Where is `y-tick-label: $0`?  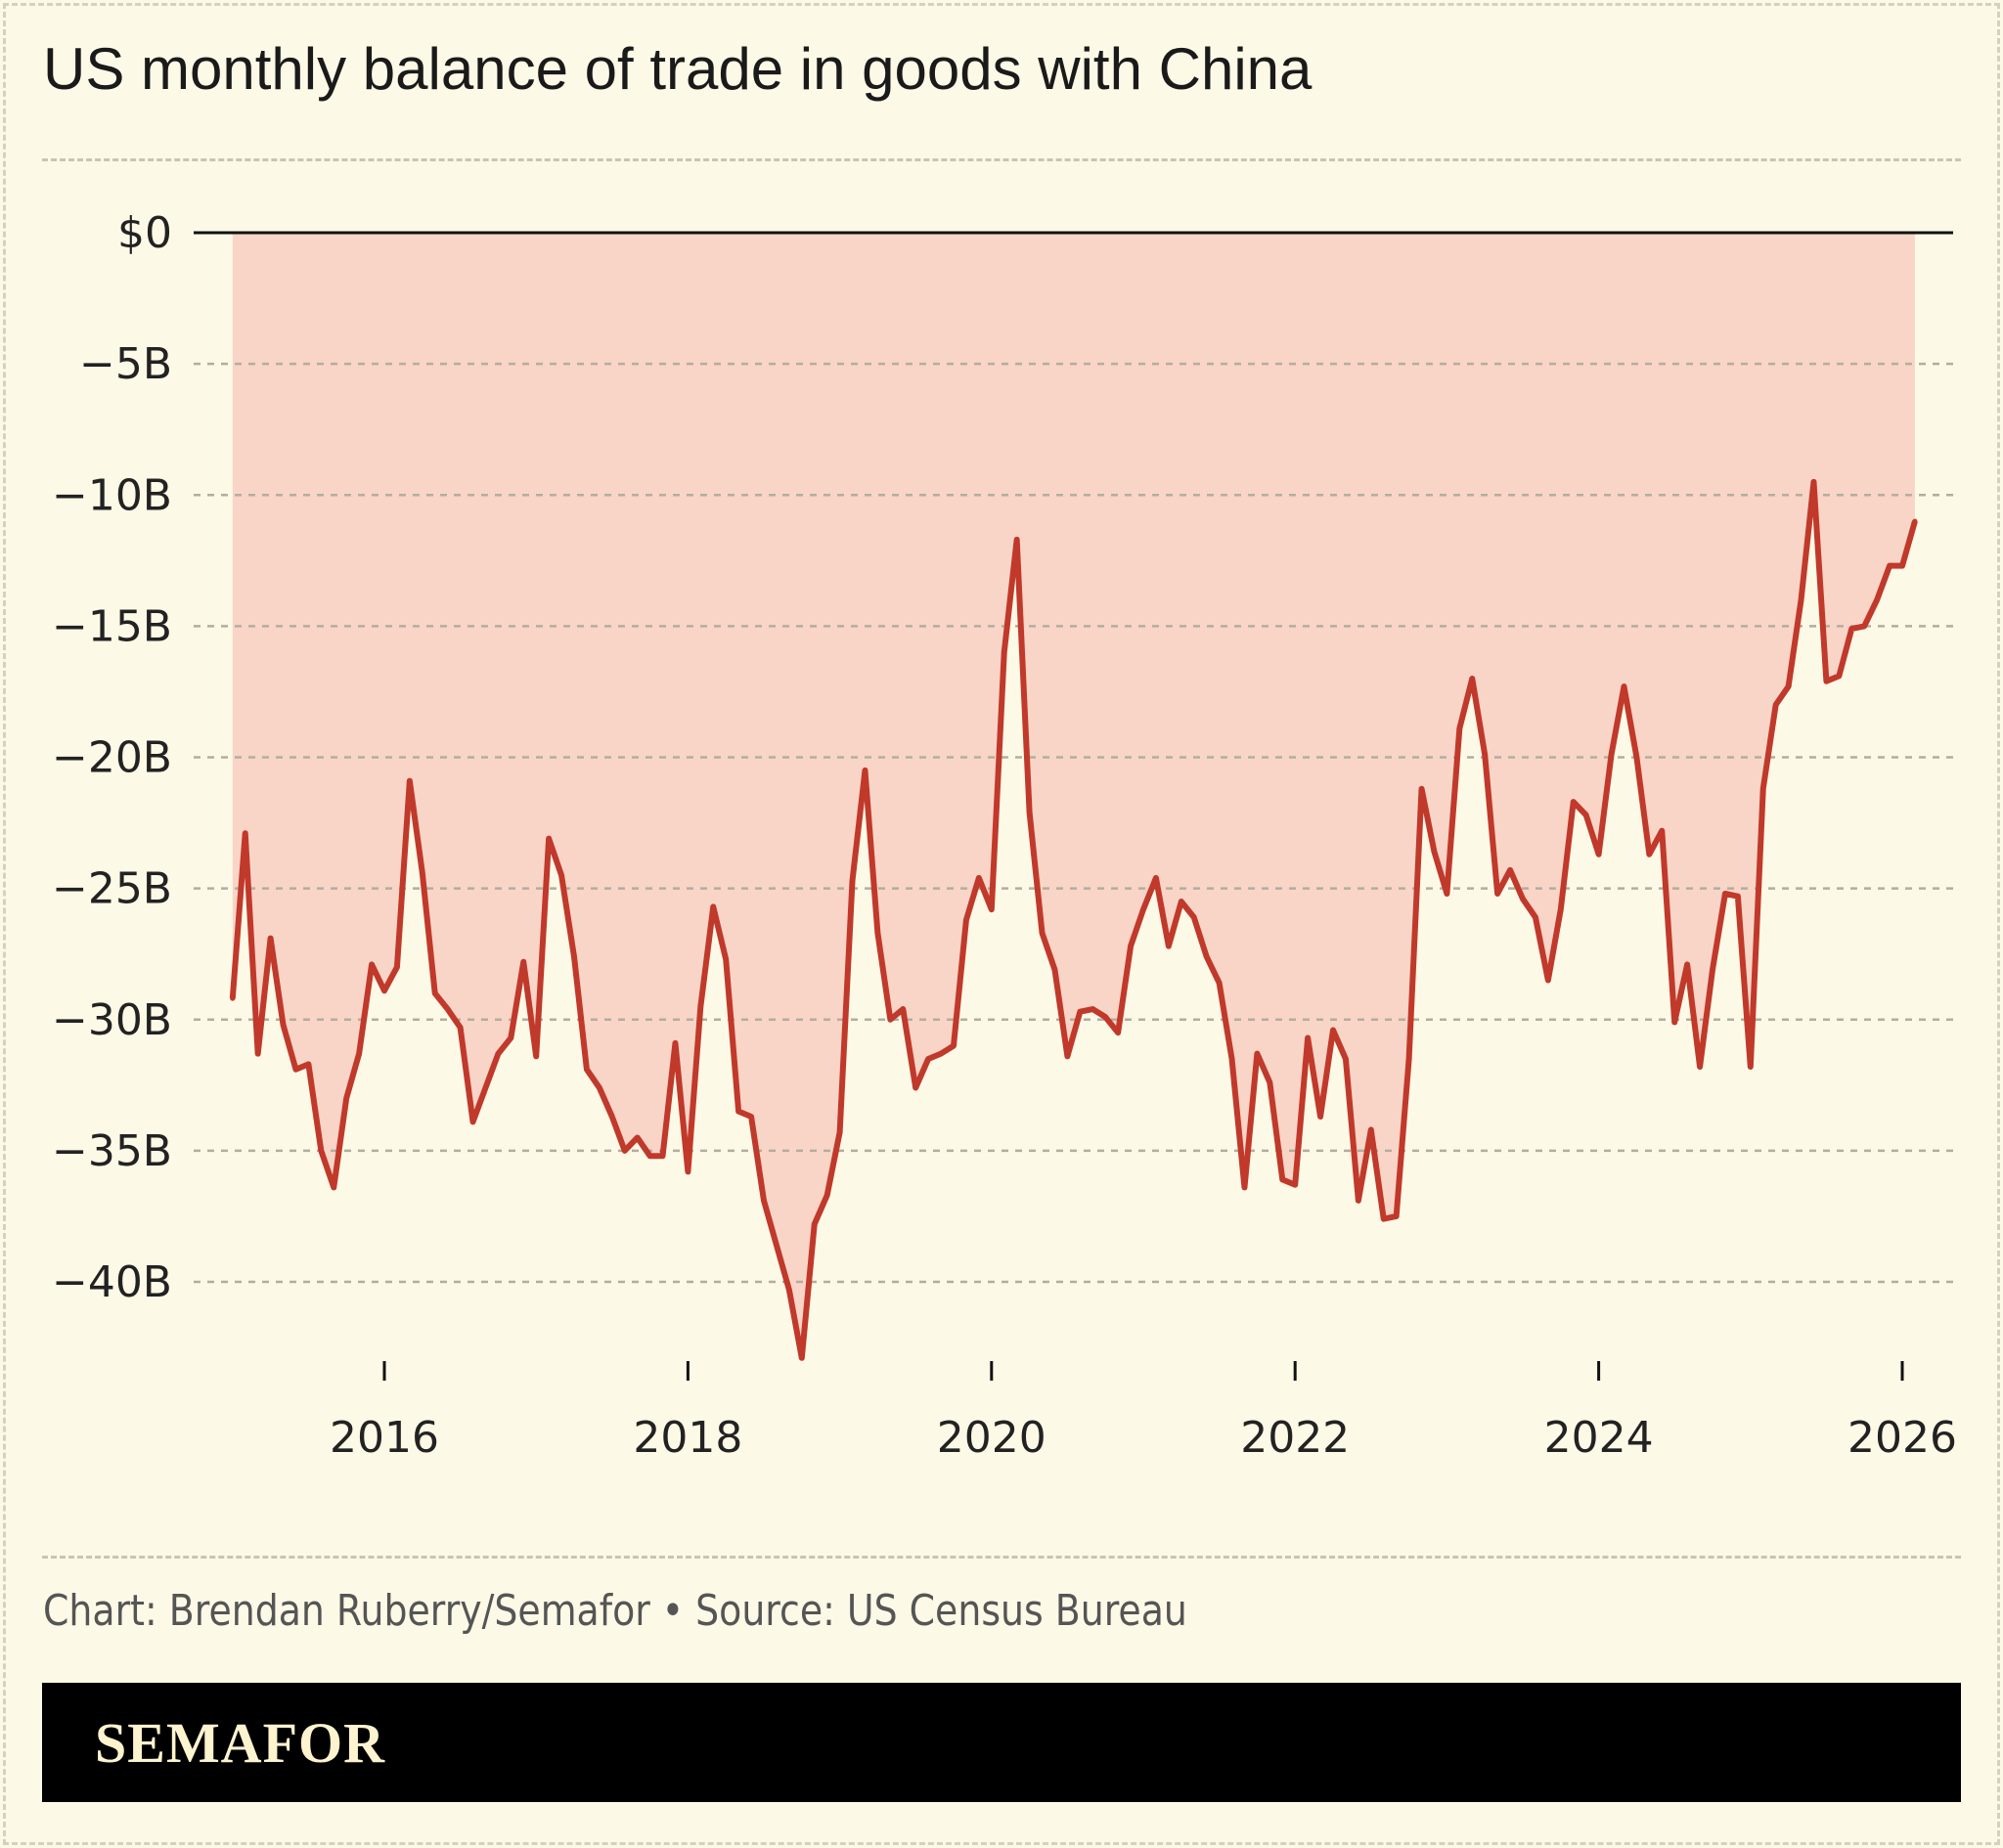 y-tick-label: $0 is located at coordinates (144, 233).